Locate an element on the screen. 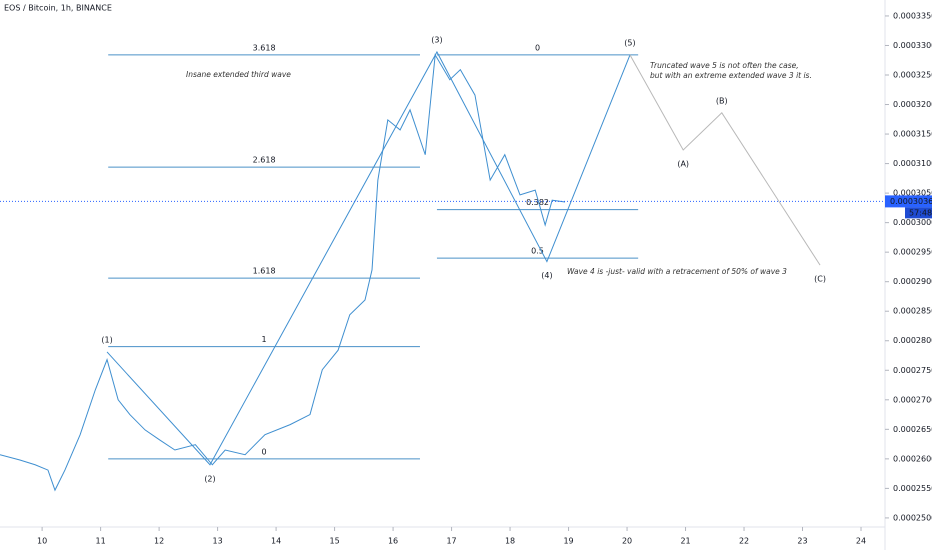  y-tick-label: 0.0003150 is located at coordinates (912, 134).